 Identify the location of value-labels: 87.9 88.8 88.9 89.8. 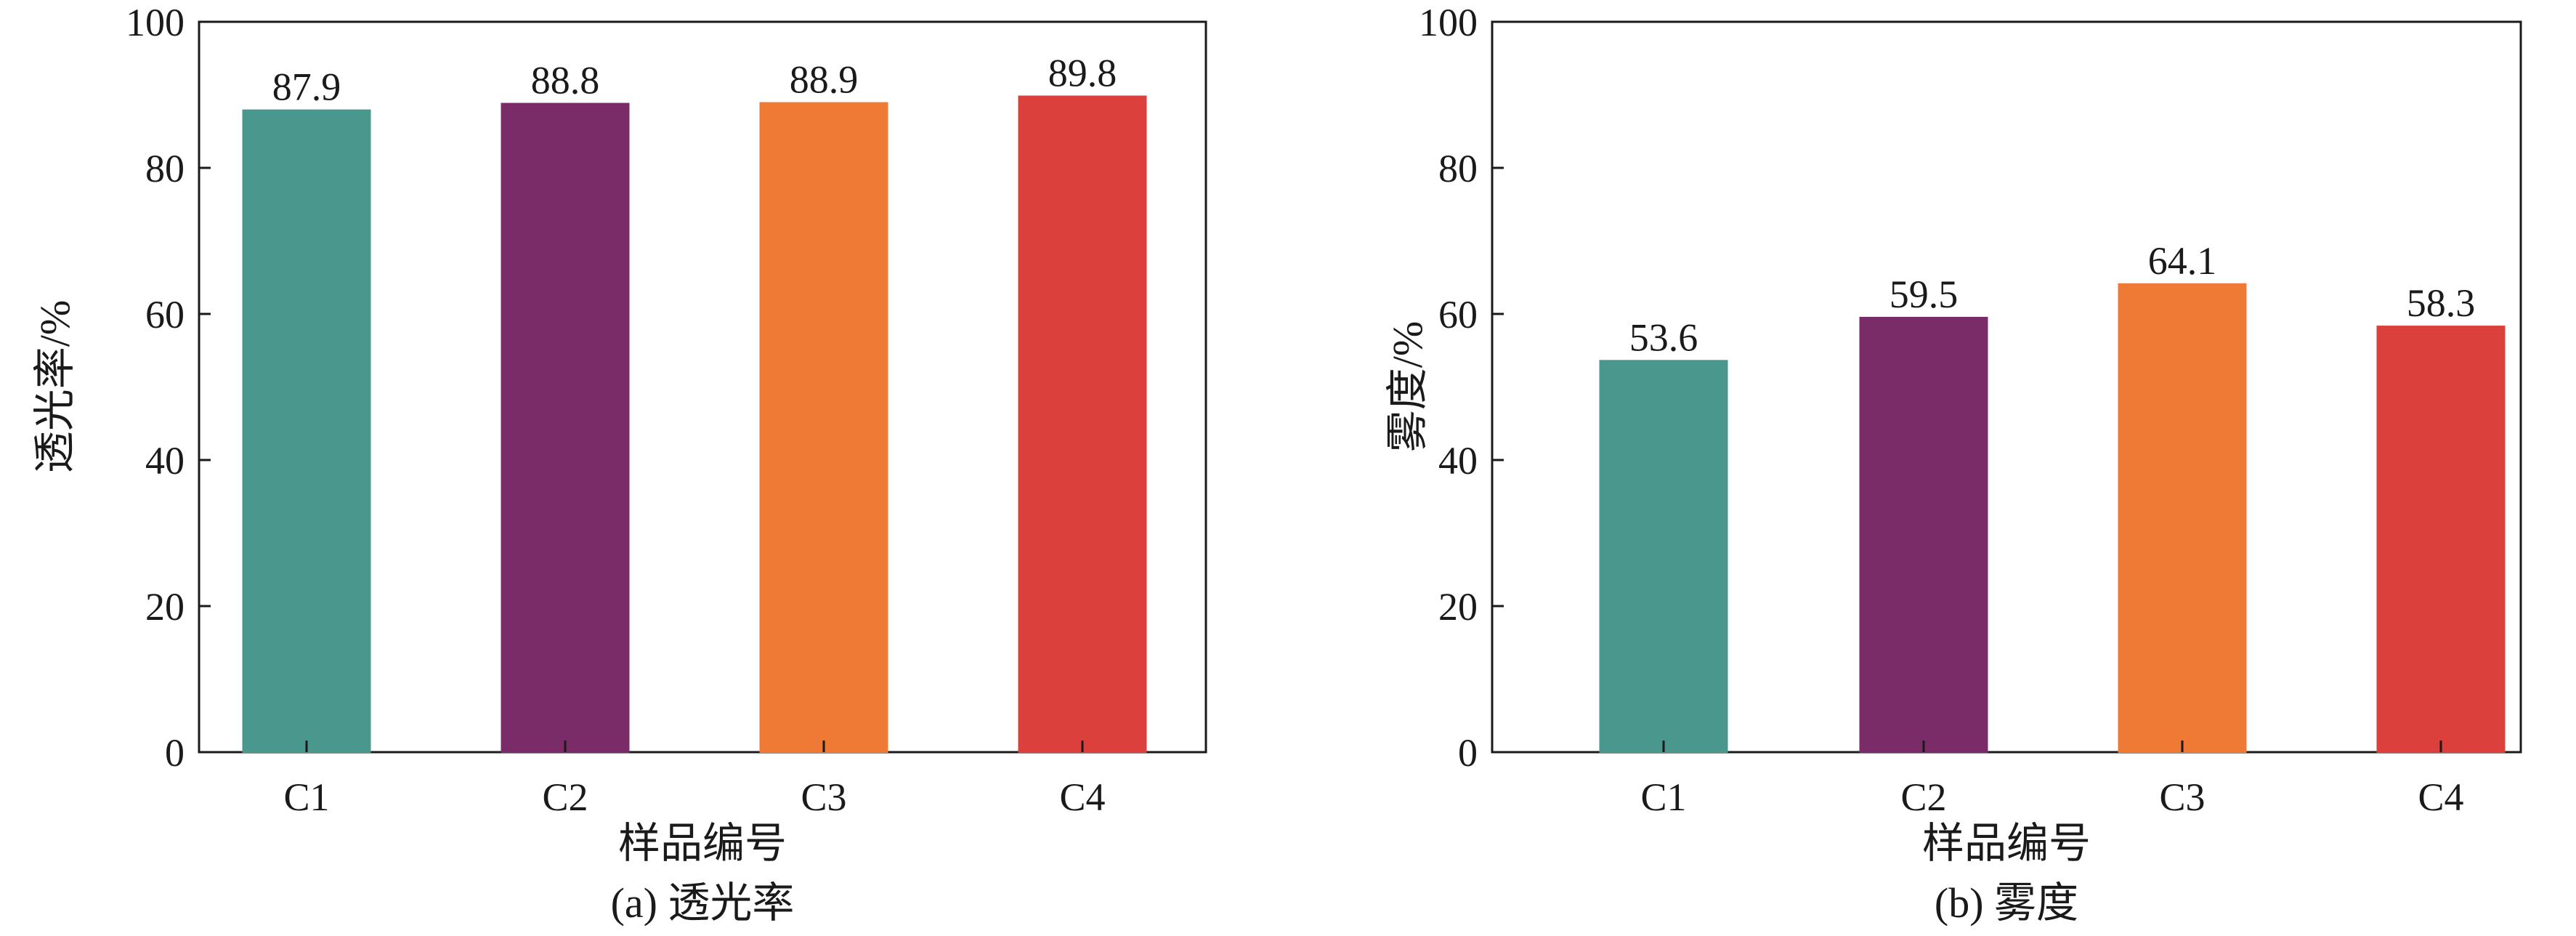
(694, 80).